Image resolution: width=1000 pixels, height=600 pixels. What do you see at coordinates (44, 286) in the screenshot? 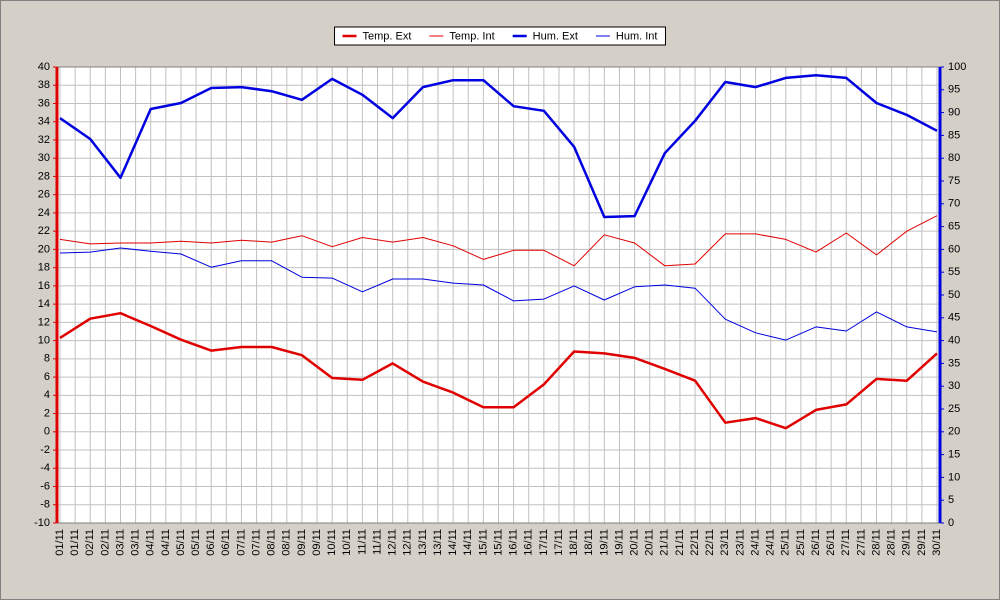
I see `y-tick-label: 16` at bounding box center [44, 286].